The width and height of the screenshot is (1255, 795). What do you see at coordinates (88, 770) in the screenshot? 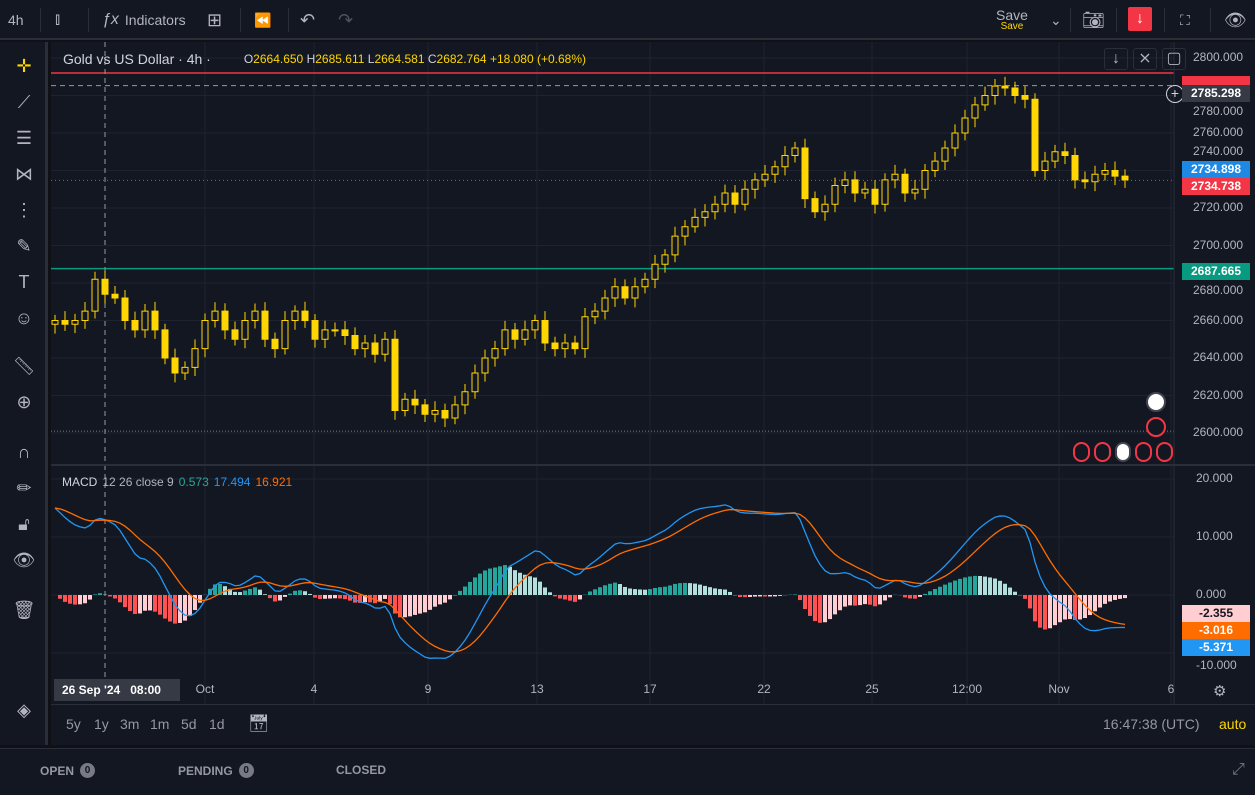
I see `count-badge: 0` at bounding box center [88, 770].